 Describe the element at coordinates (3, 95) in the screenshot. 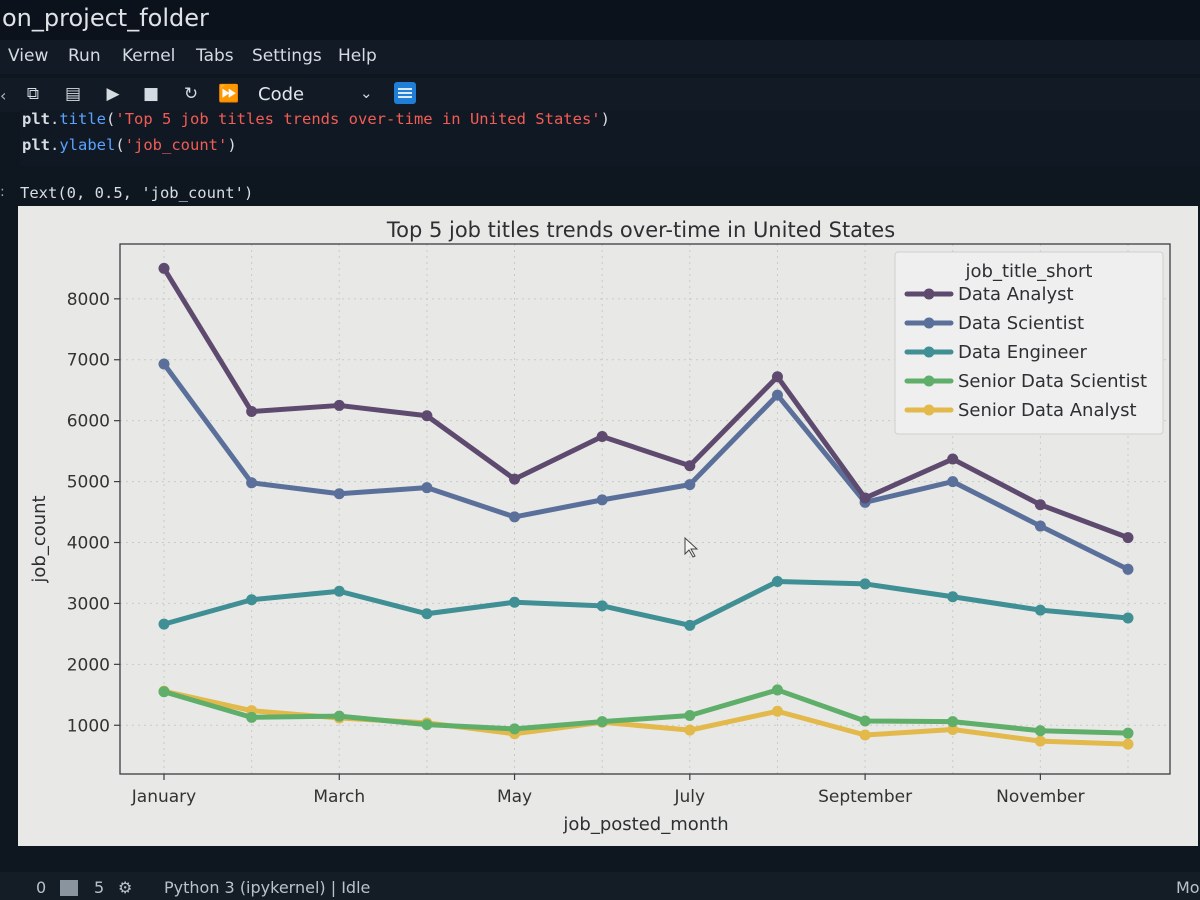

I see `scroll-left-icon: ‹` at that location.